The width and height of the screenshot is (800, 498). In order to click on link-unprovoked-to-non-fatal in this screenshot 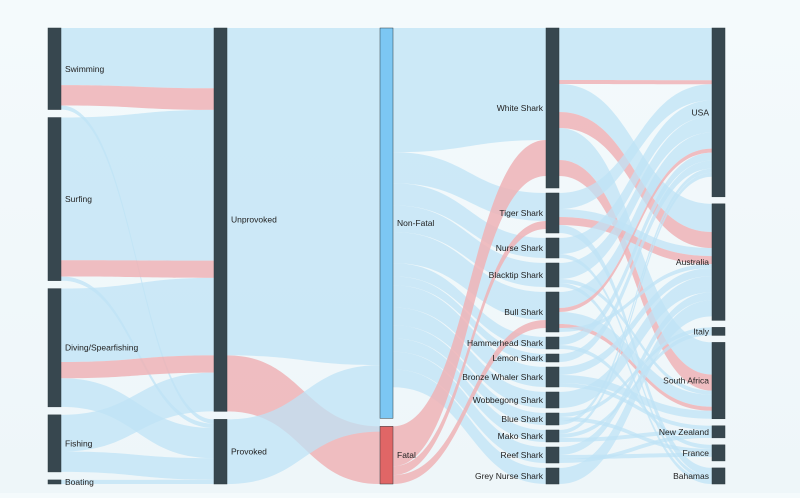, I will do `click(303, 197)`.